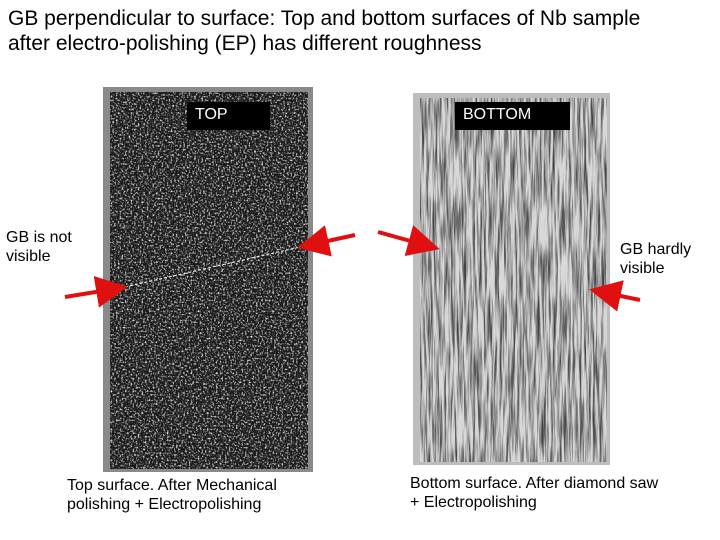 The height and width of the screenshot is (540, 720). What do you see at coordinates (656, 259) in the screenshot?
I see `annotation: GB hardly visible` at bounding box center [656, 259].